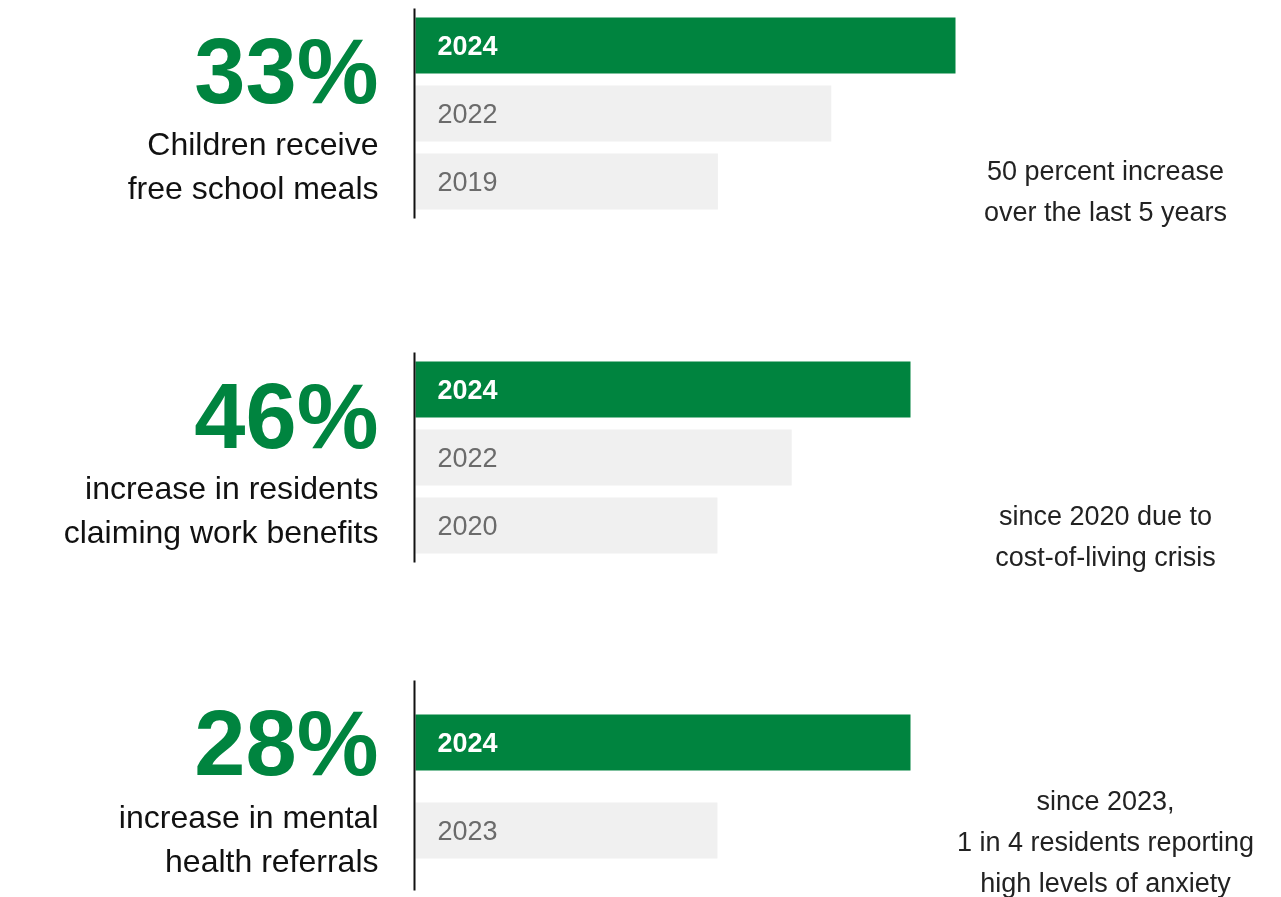 This screenshot has width=1281, height=897. What do you see at coordinates (1105, 211) in the screenshot?
I see `text: over the last 5 years` at bounding box center [1105, 211].